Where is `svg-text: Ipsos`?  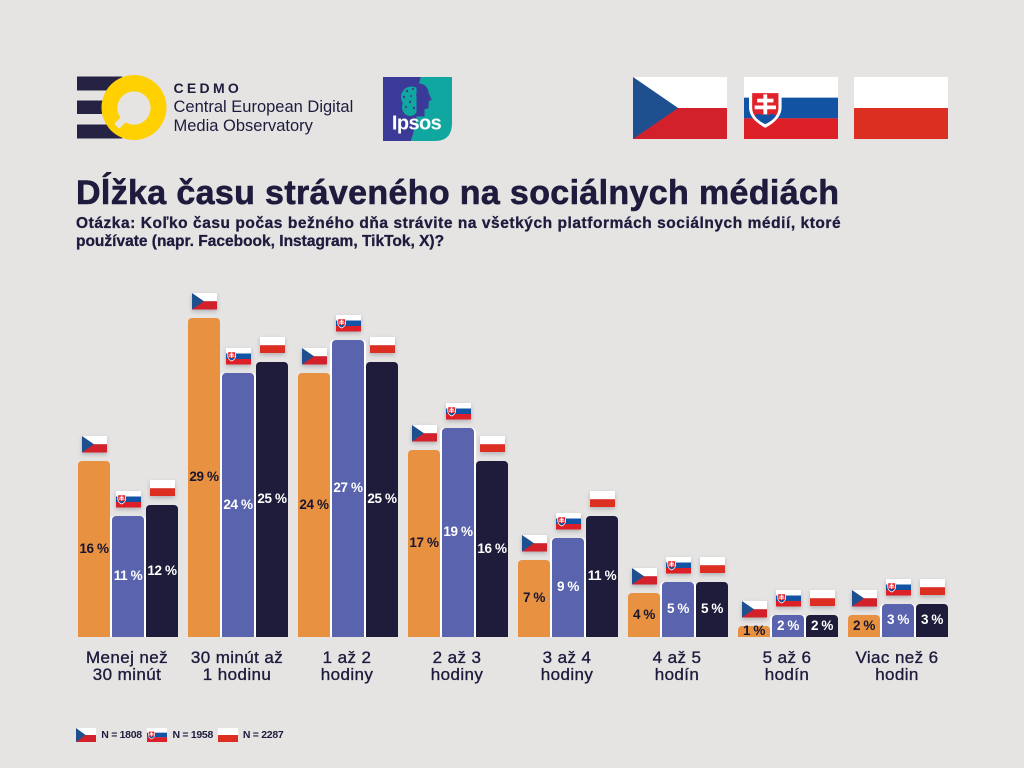
svg-text: Ipsos is located at coordinates (417, 123).